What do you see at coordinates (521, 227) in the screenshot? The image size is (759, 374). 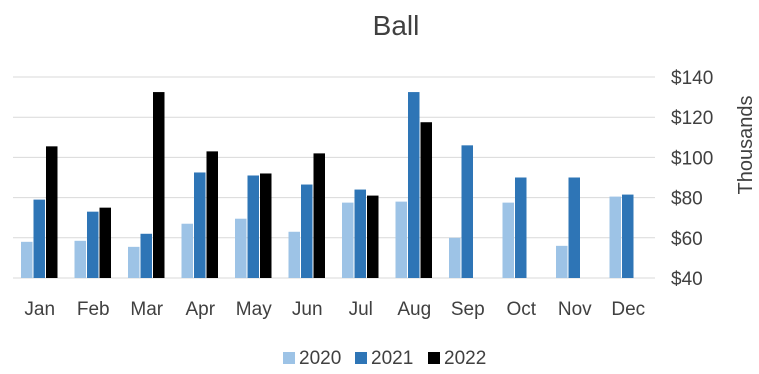 I see `bar-2021-oct` at bounding box center [521, 227].